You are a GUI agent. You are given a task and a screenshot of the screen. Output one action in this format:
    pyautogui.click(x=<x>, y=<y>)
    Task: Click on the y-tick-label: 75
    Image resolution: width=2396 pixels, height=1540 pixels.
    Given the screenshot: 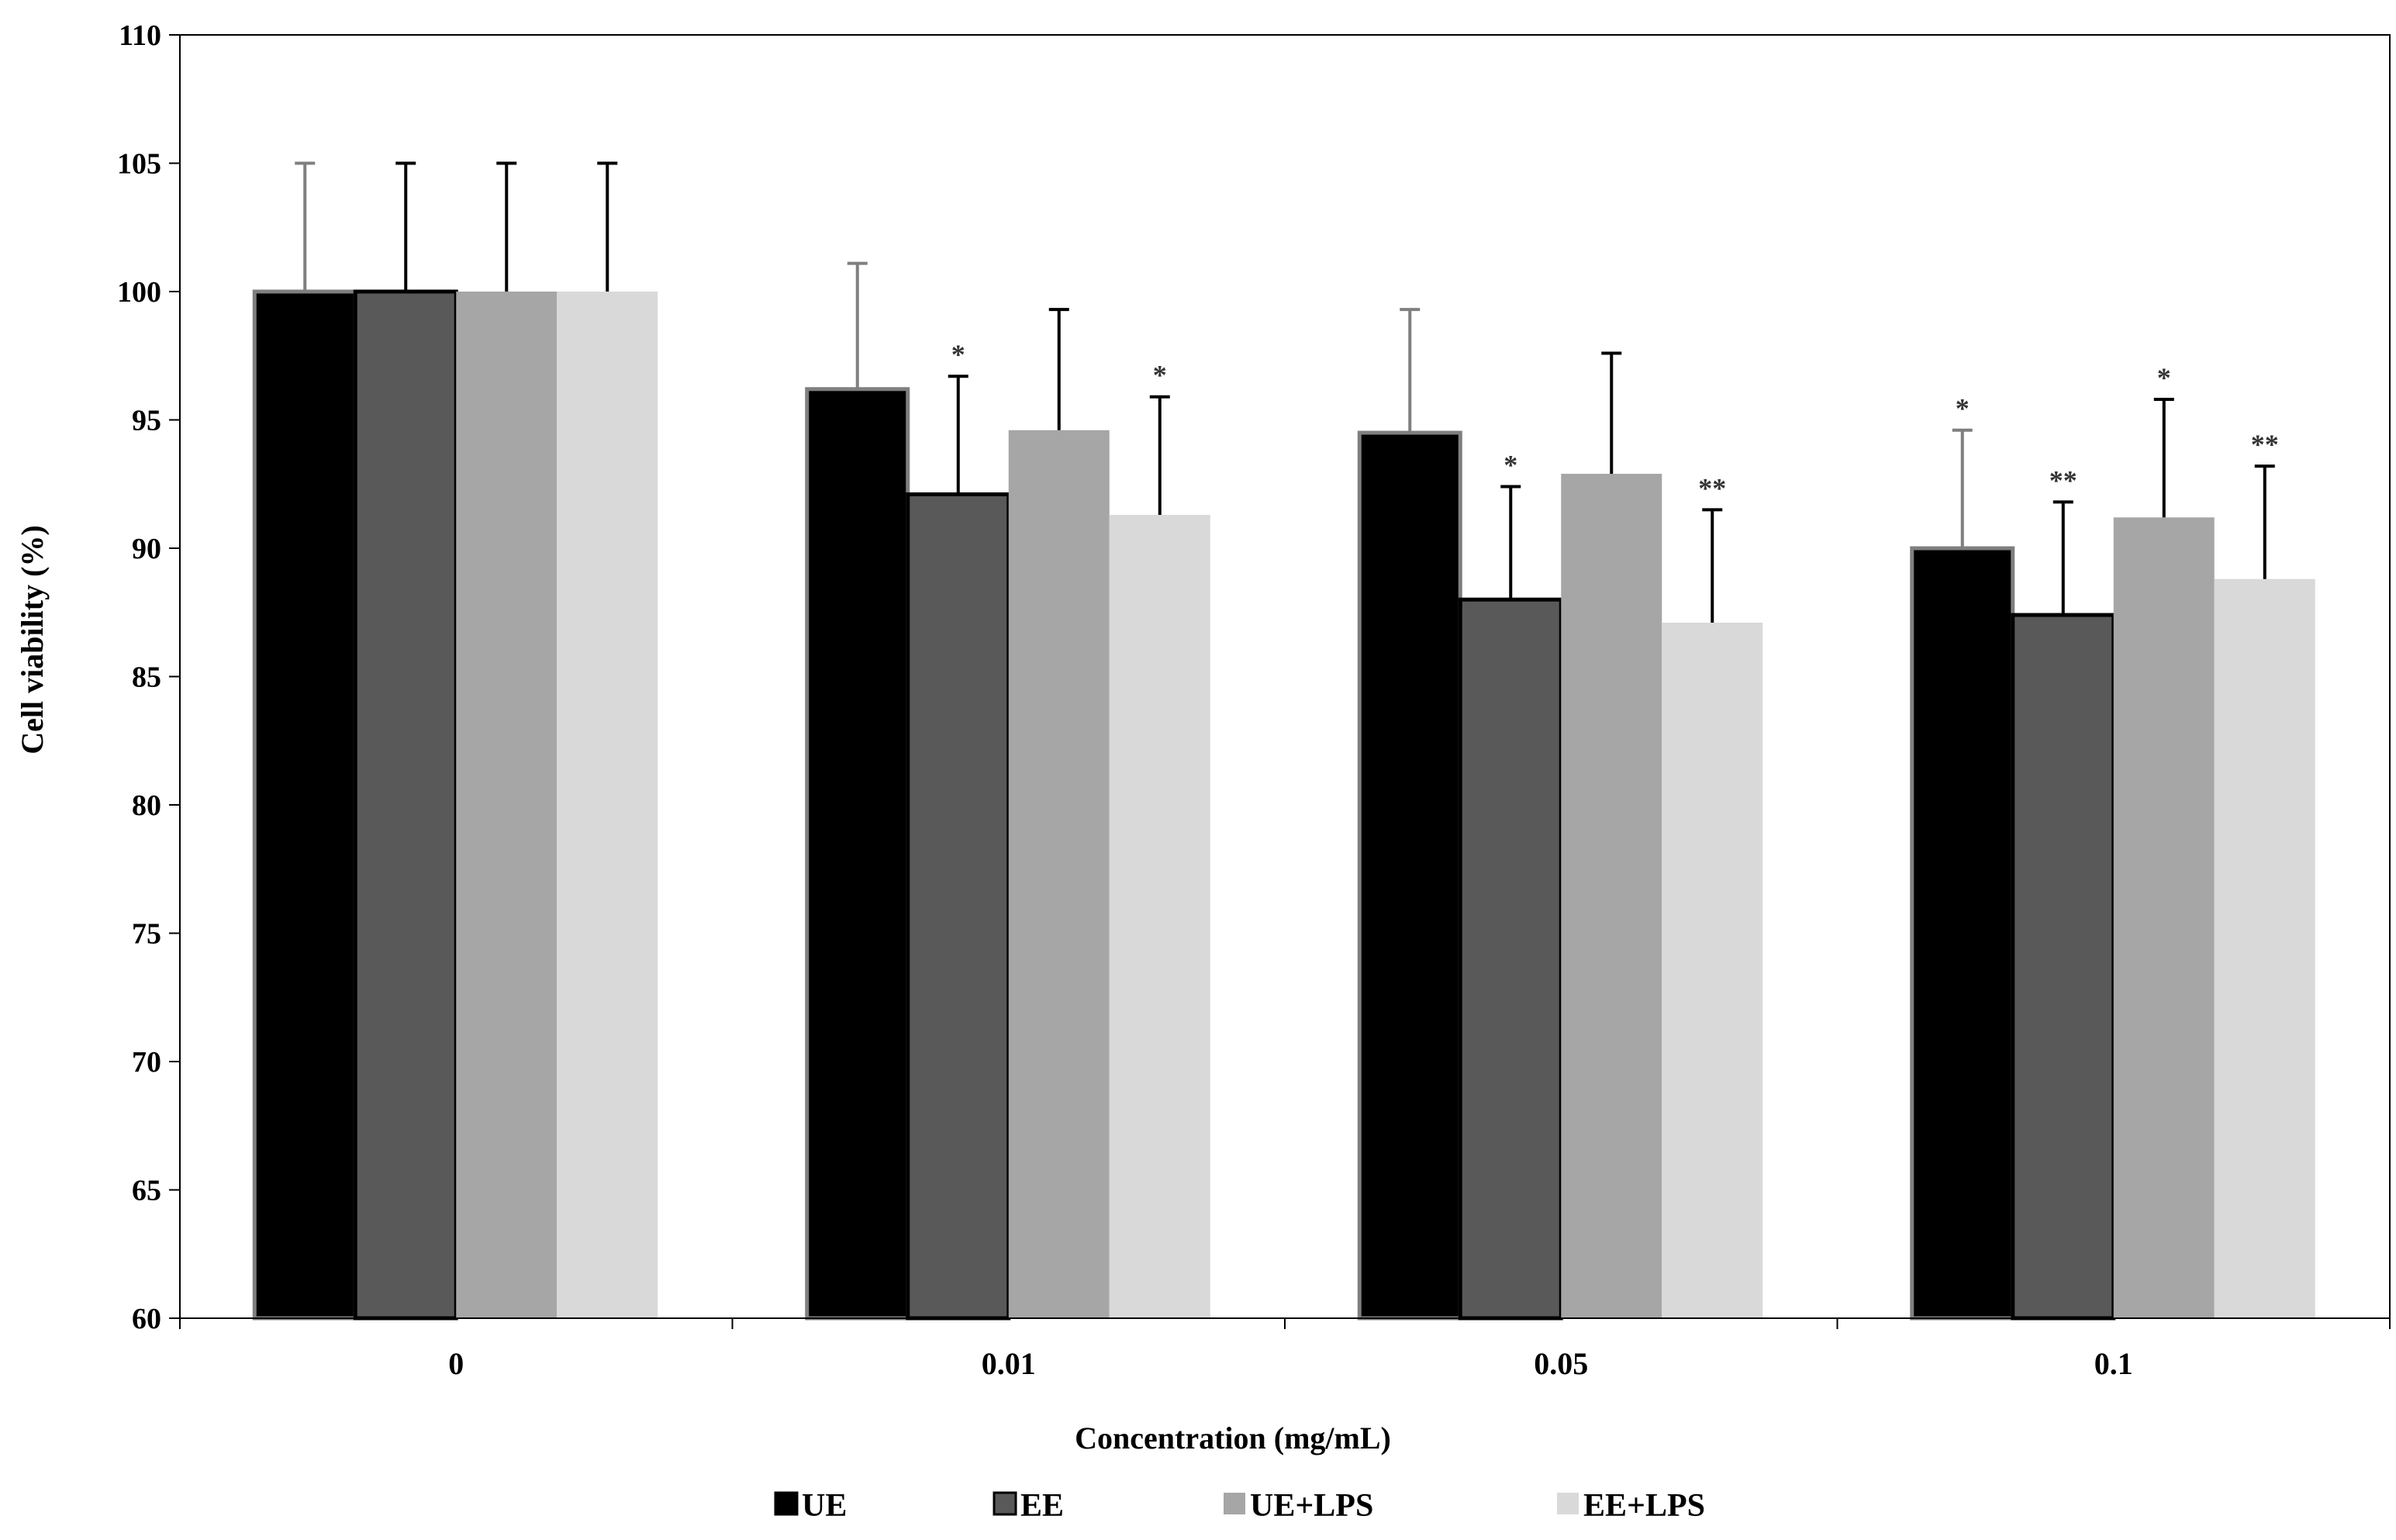 What is the action you would take?
    pyautogui.click(x=146, y=934)
    